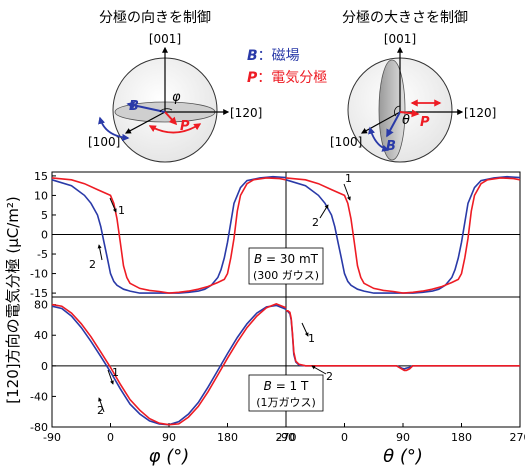  I want to click on left-phi-arc, so click(166, 110).